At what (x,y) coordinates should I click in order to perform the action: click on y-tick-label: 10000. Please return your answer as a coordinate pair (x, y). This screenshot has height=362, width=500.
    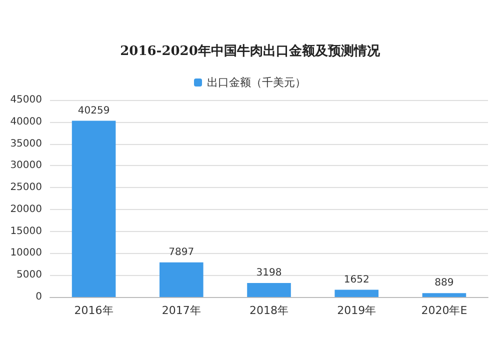
    Looking at the image, I should click on (26, 253).